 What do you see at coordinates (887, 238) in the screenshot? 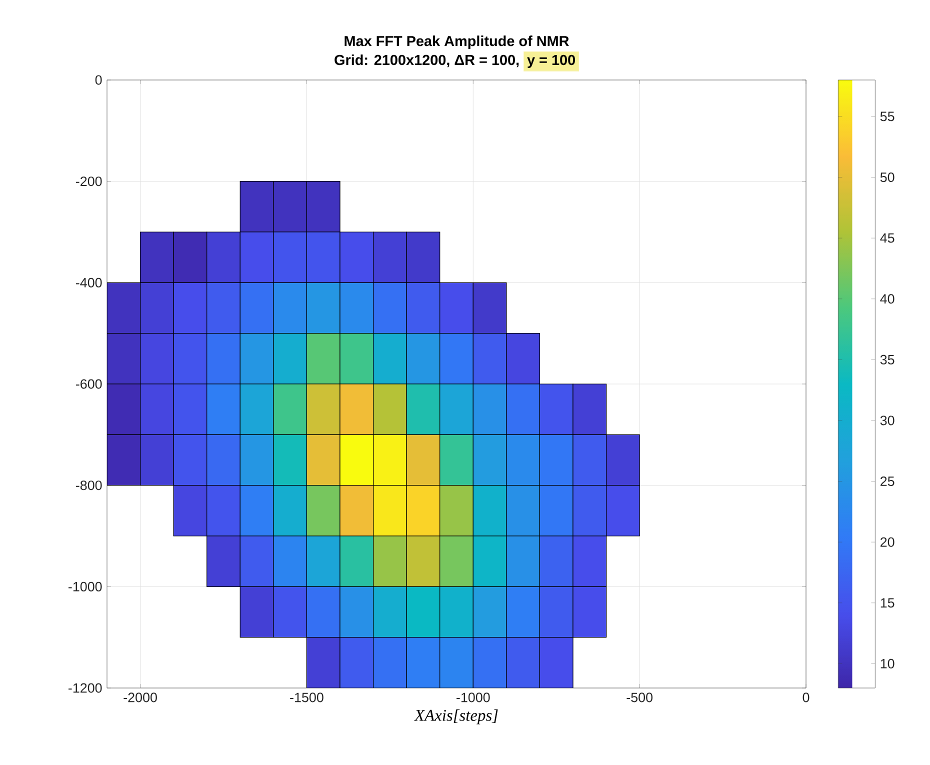
I see `color-bar-label: 45` at bounding box center [887, 238].